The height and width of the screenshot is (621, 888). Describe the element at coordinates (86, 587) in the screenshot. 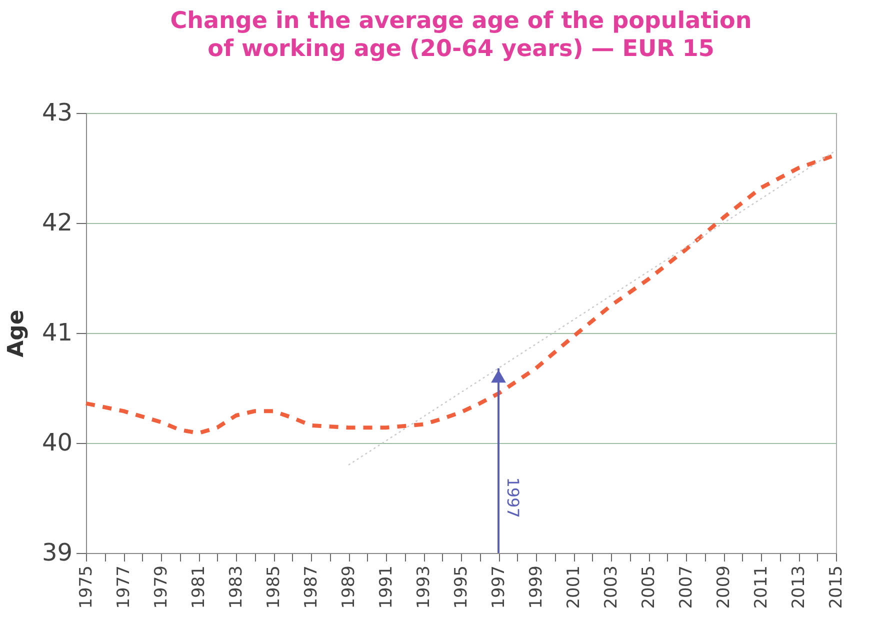

I see `x-tick-label: 1975` at that location.